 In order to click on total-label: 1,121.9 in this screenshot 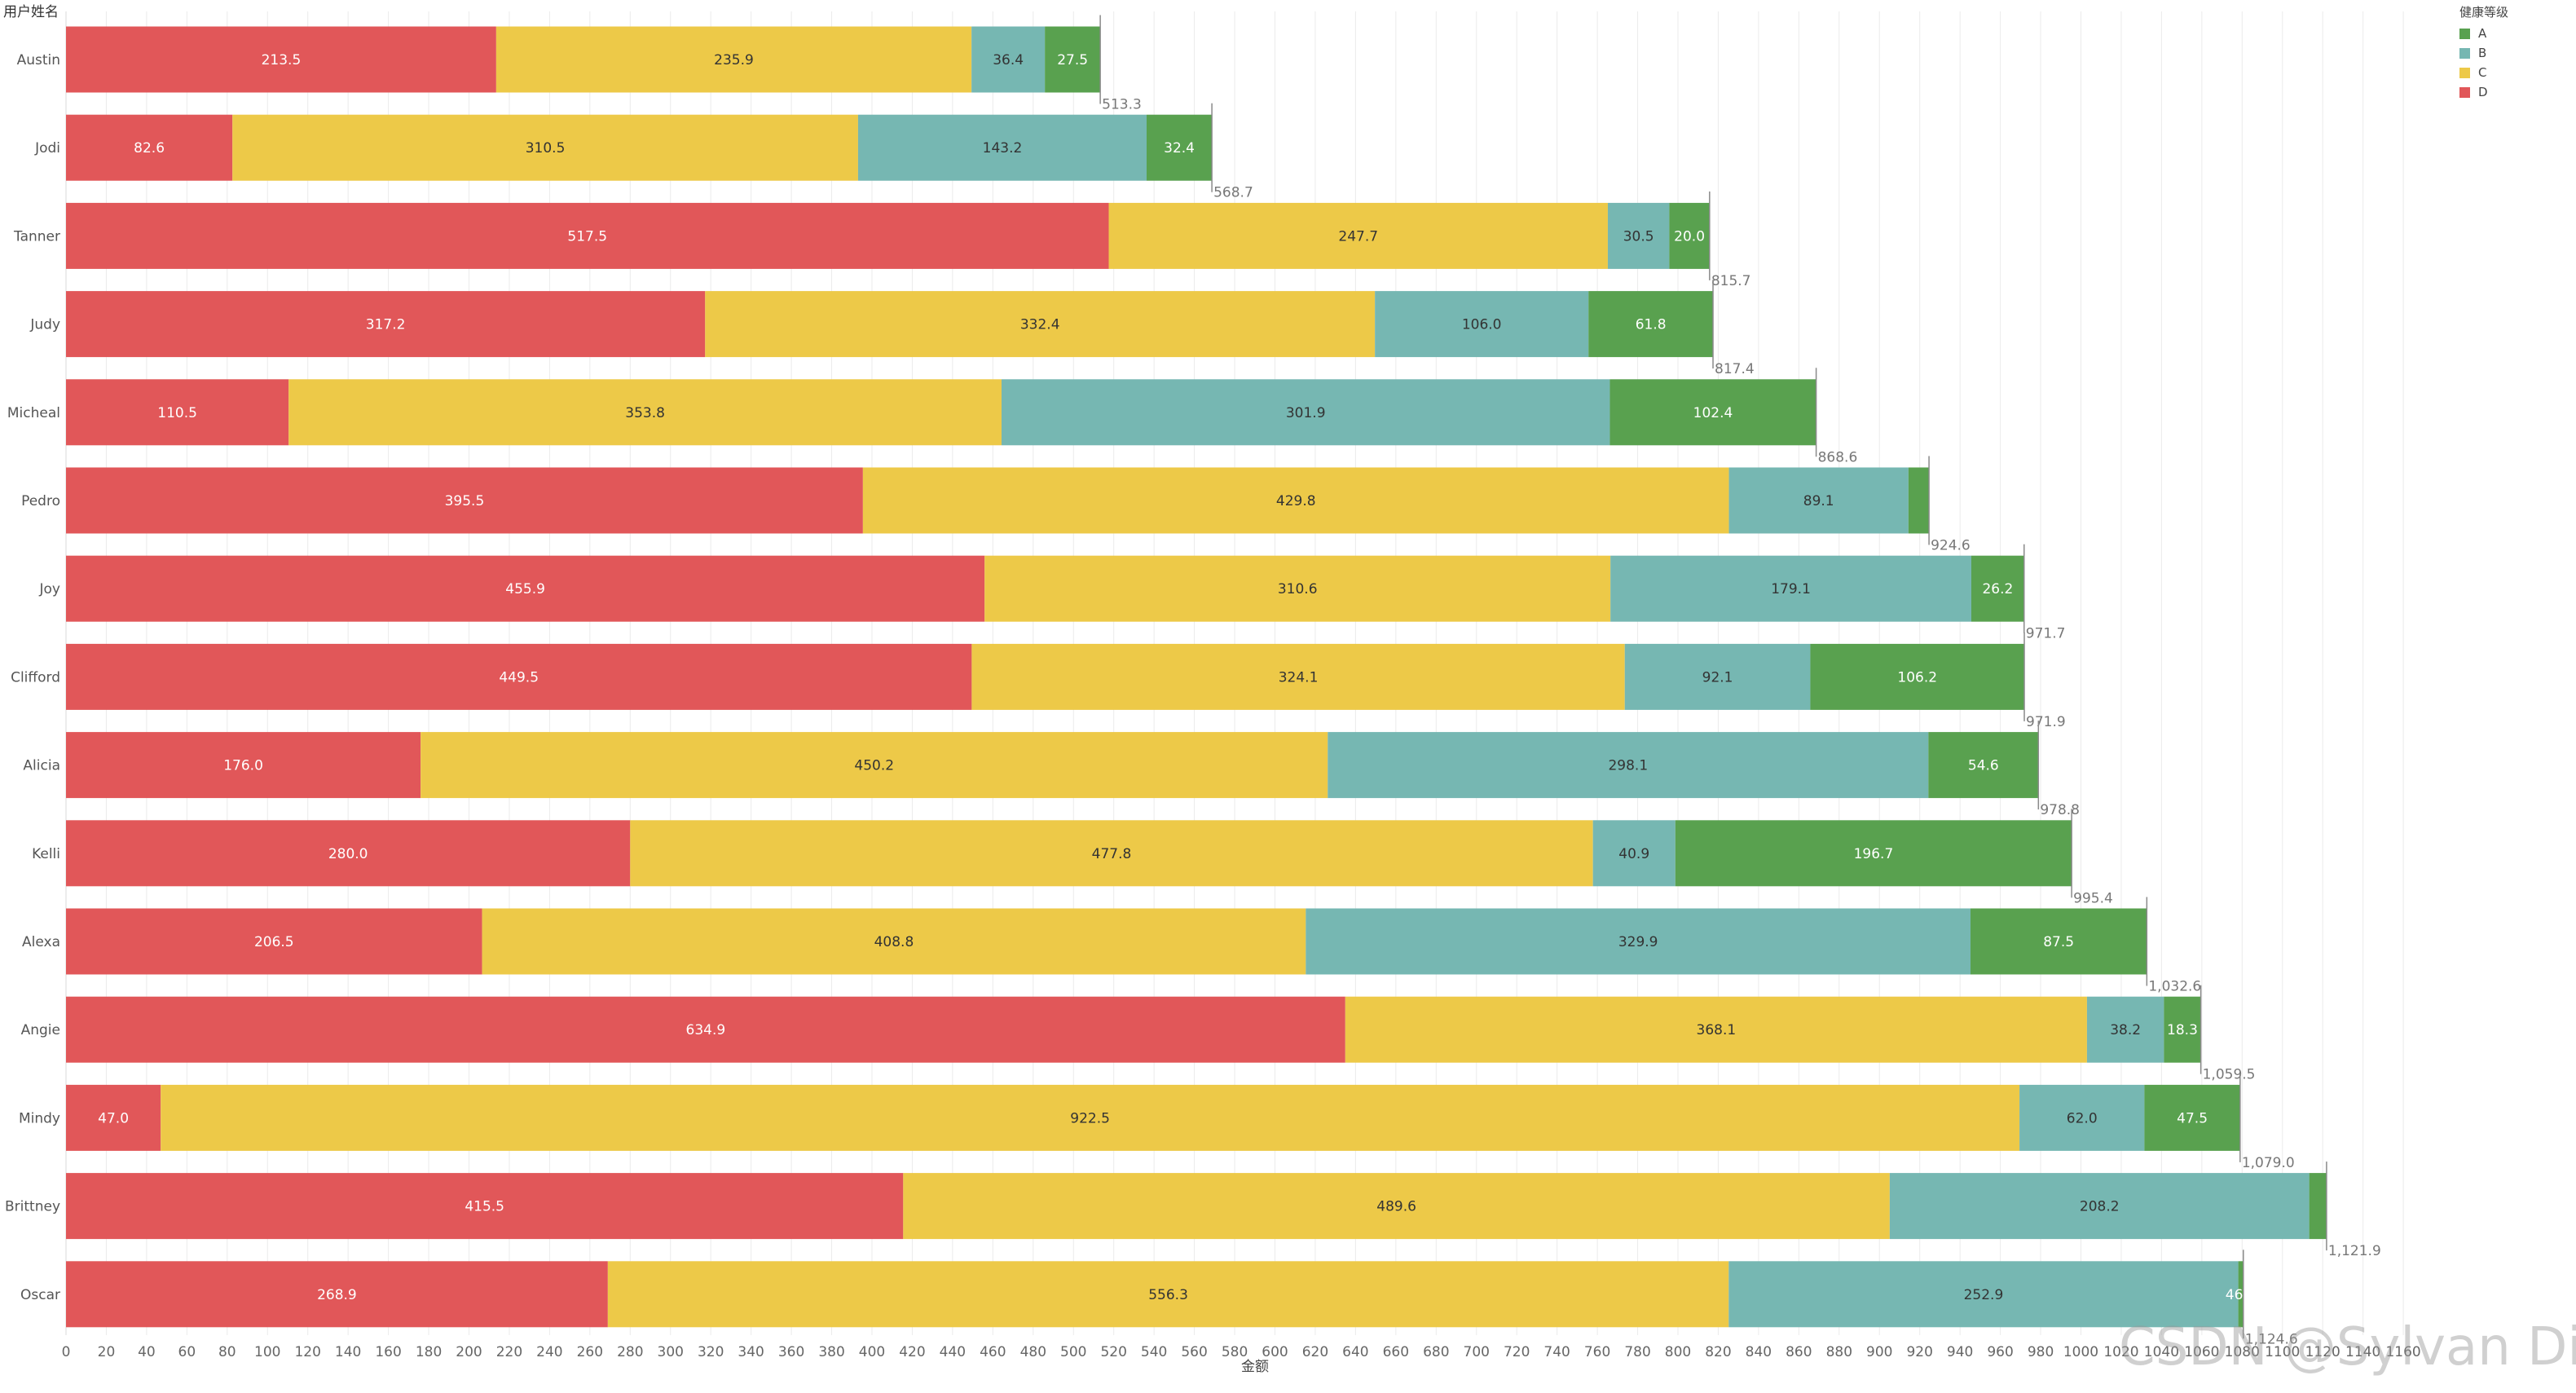, I will do `click(2354, 1251)`.